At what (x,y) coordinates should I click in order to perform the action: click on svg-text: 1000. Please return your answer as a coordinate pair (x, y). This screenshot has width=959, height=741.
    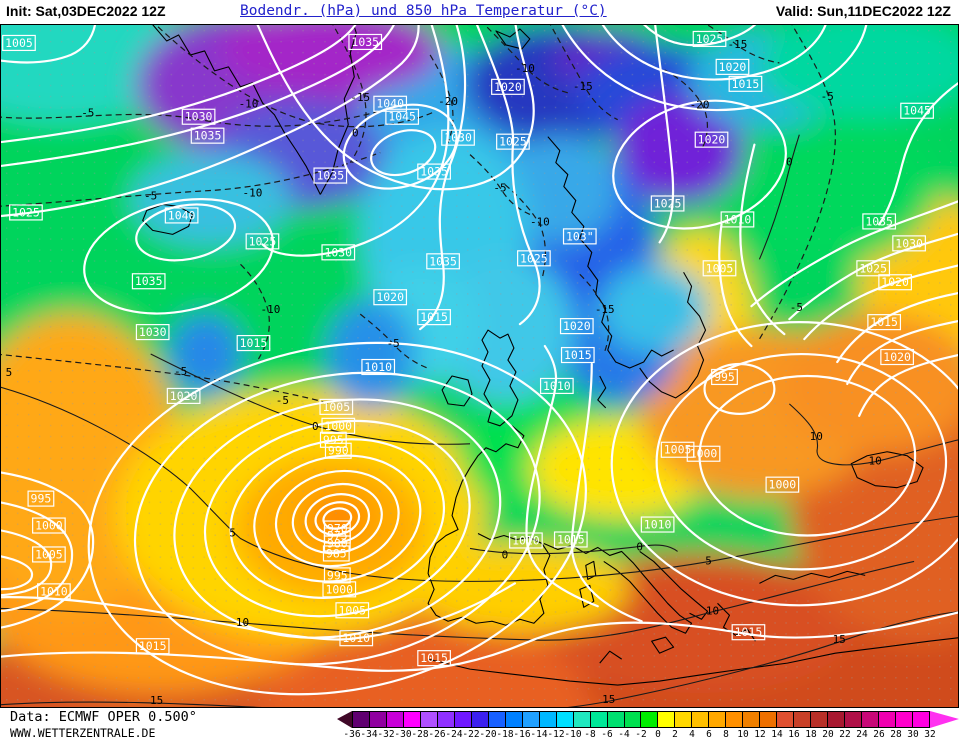
    Looking at the image, I should click on (49, 526).